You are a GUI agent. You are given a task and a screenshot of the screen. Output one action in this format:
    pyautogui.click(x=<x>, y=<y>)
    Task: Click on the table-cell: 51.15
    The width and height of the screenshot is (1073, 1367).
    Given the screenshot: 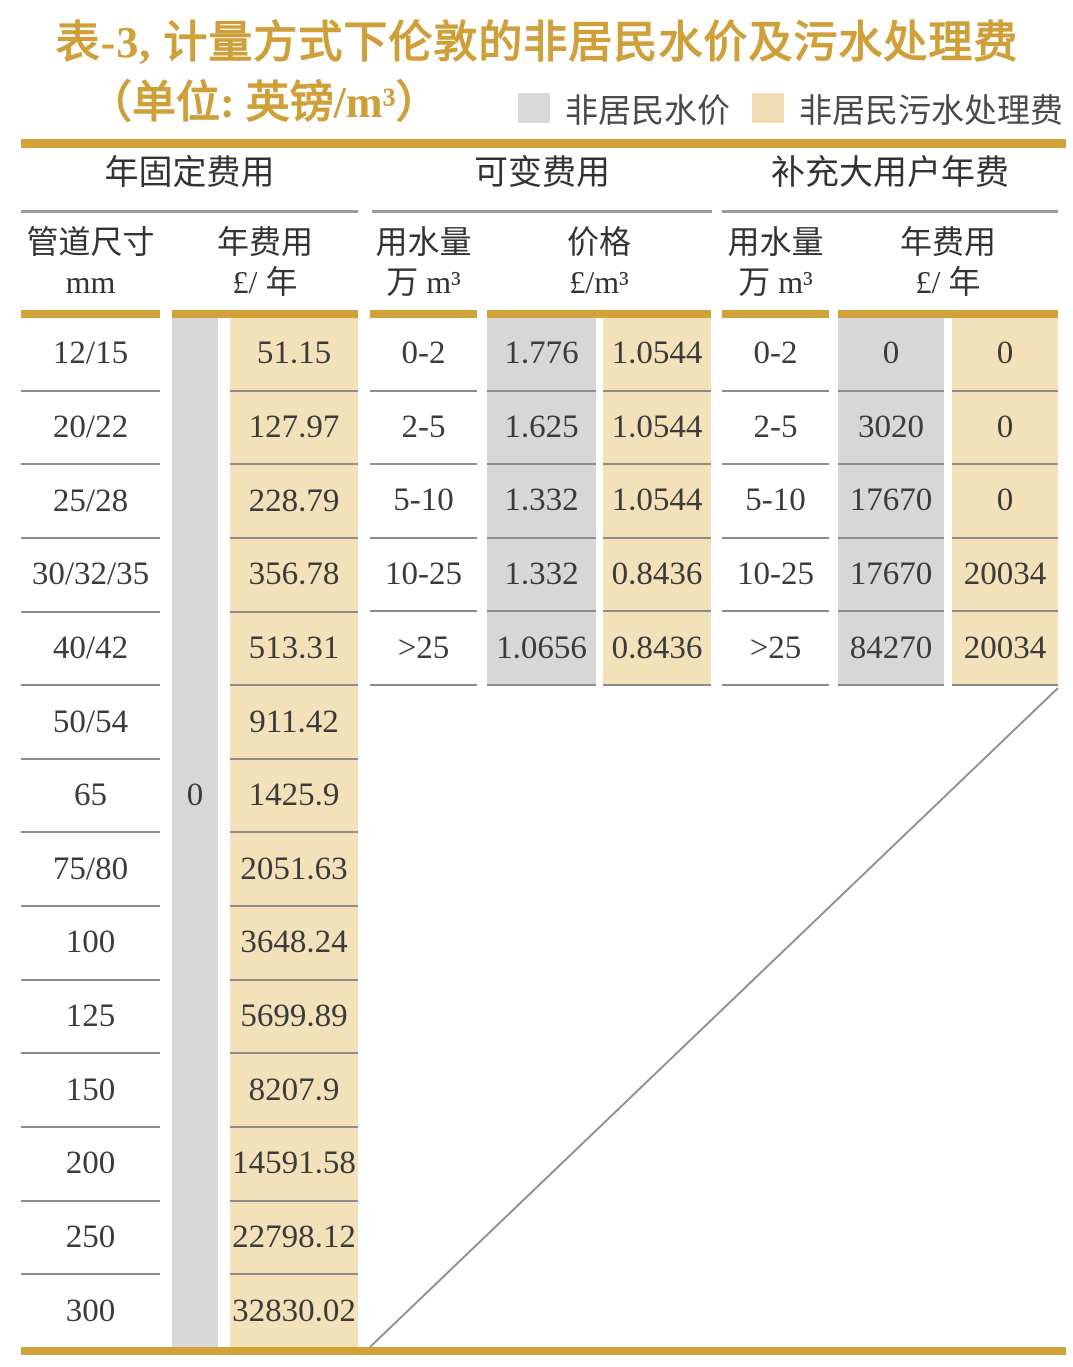 What is the action you would take?
    pyautogui.click(x=294, y=355)
    